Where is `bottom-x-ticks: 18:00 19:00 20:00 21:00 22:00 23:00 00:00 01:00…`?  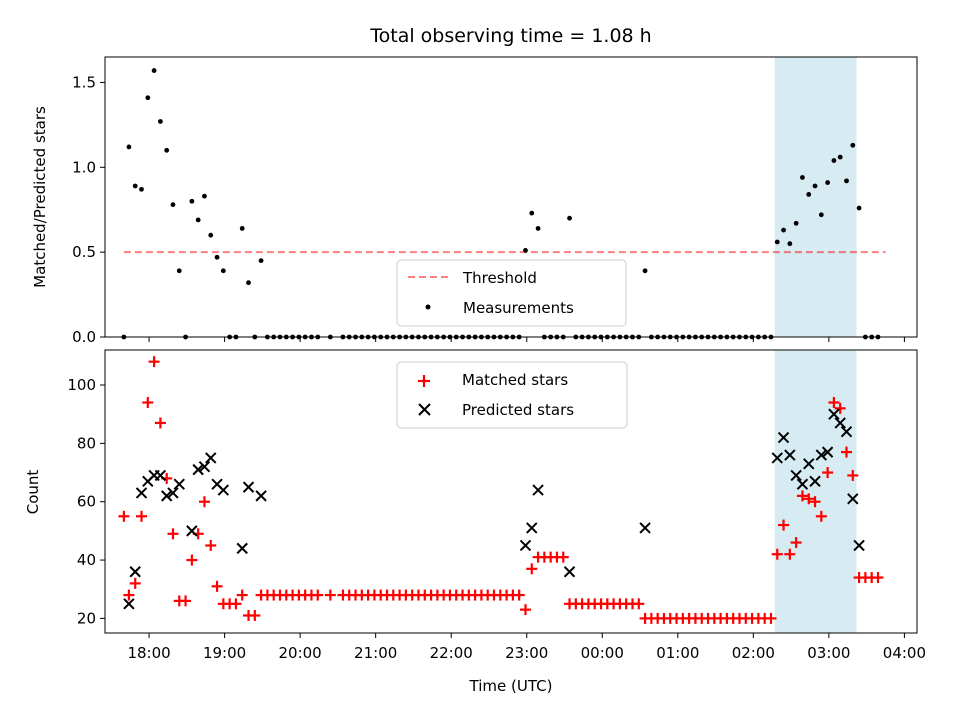 bottom-x-ticks: 18:00 19:00 20:00 21:00 22:00 23:00 00:00 01:00… is located at coordinates (526, 647).